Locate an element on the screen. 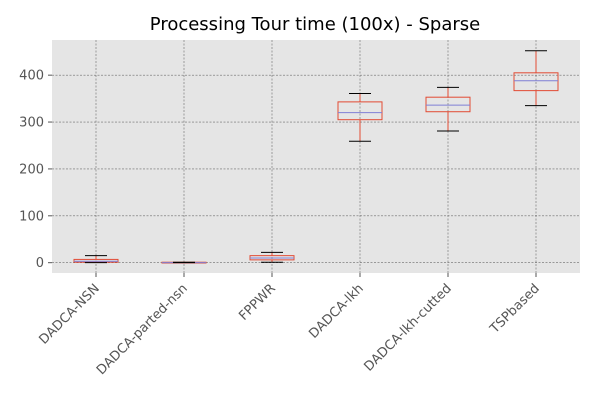 This screenshot has height=405, width=600. x-tick-label: DADCA-lkh-cutted is located at coordinates (408, 327).